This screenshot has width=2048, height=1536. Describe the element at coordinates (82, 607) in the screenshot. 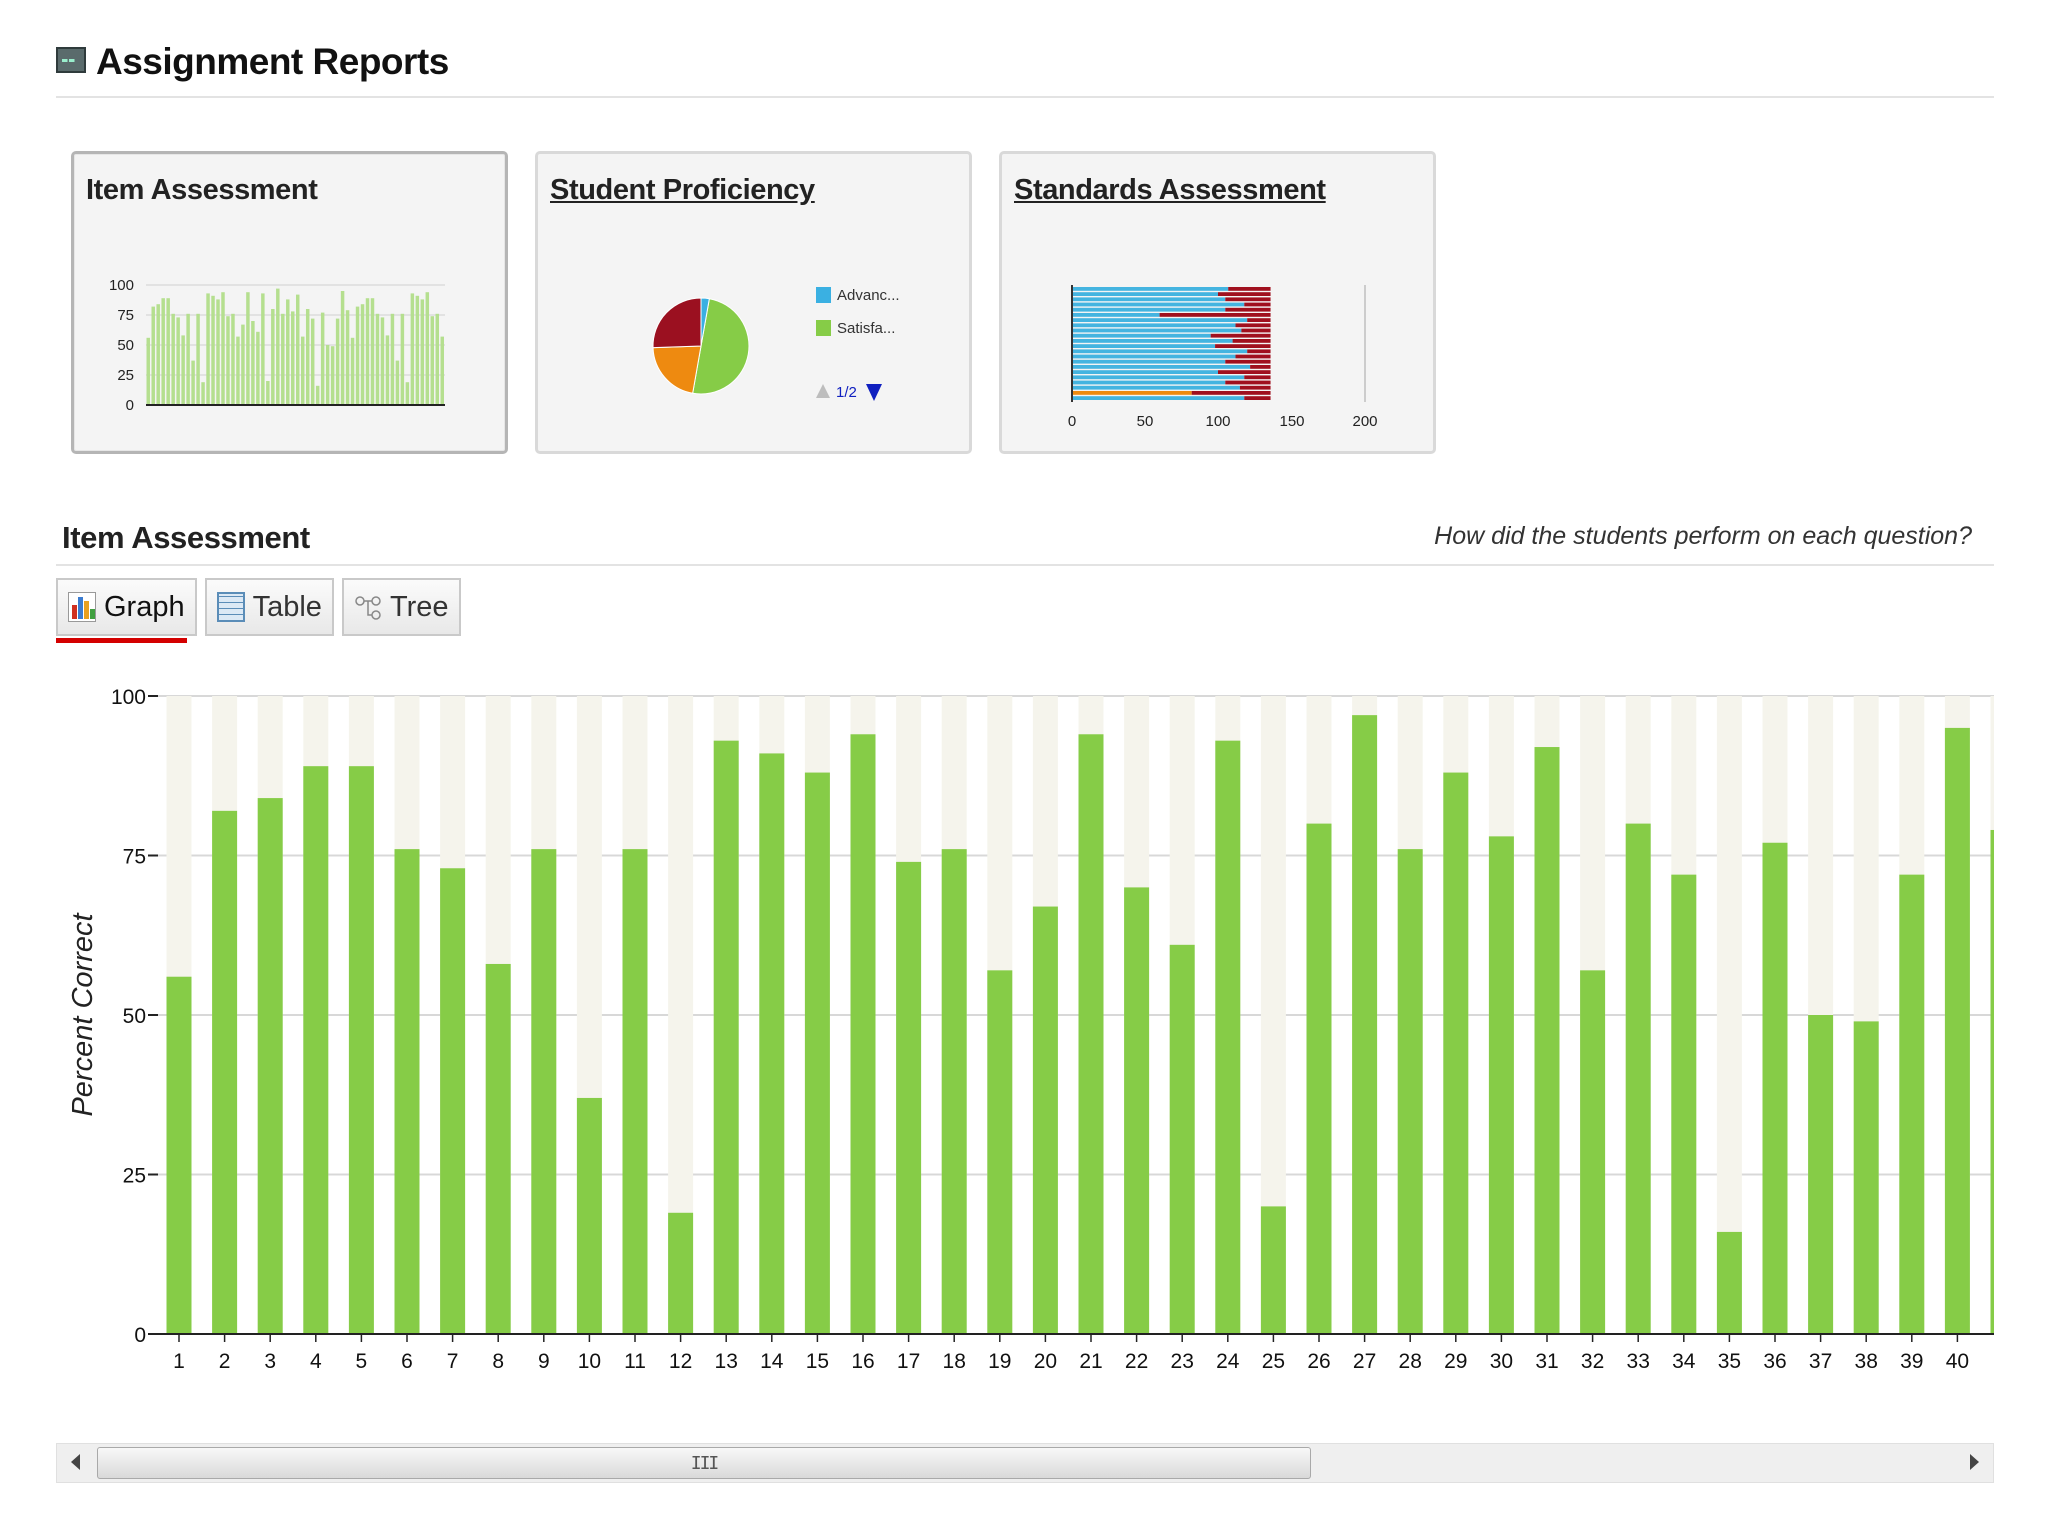

I see `bar-chart-icon` at that location.